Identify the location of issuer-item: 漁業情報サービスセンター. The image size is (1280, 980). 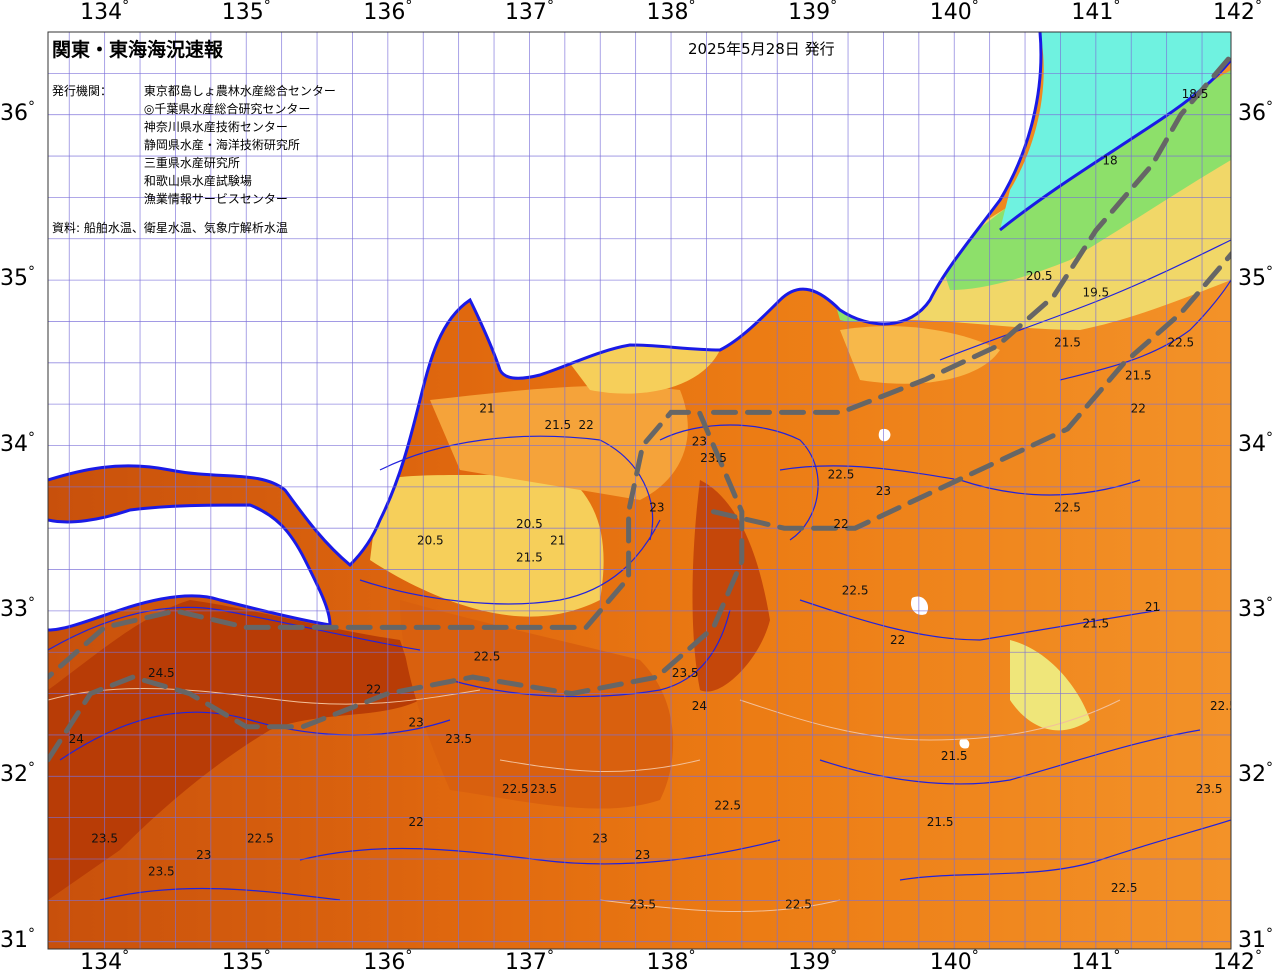
(215, 199).